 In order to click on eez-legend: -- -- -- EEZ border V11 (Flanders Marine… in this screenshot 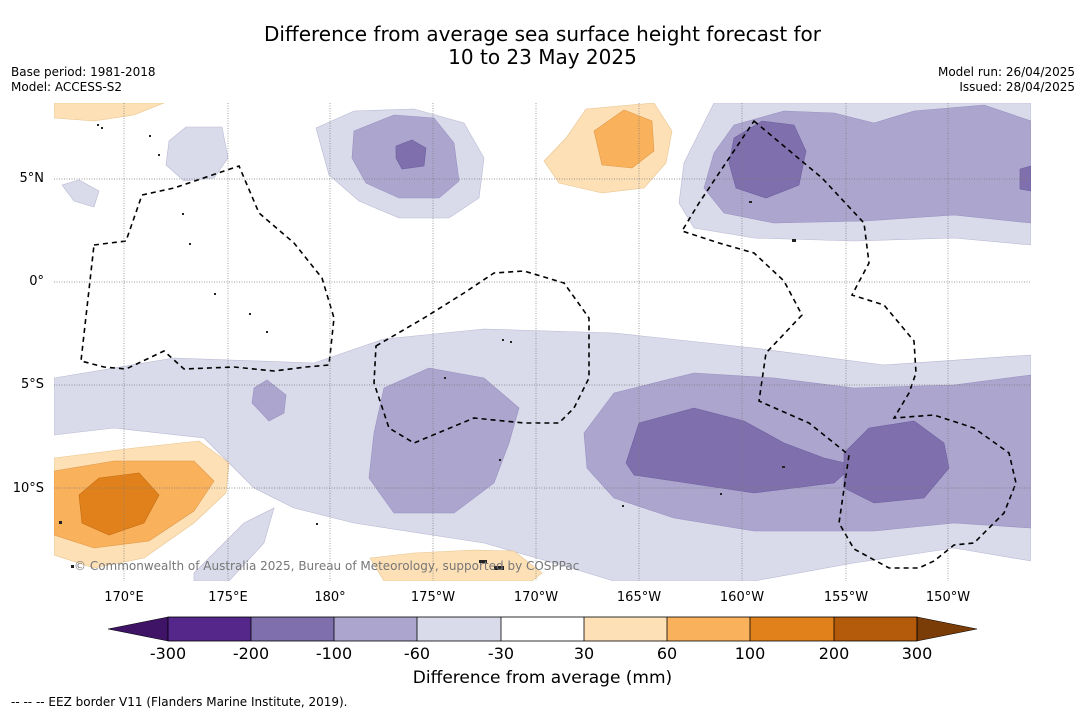, I will do `click(179, 702)`.